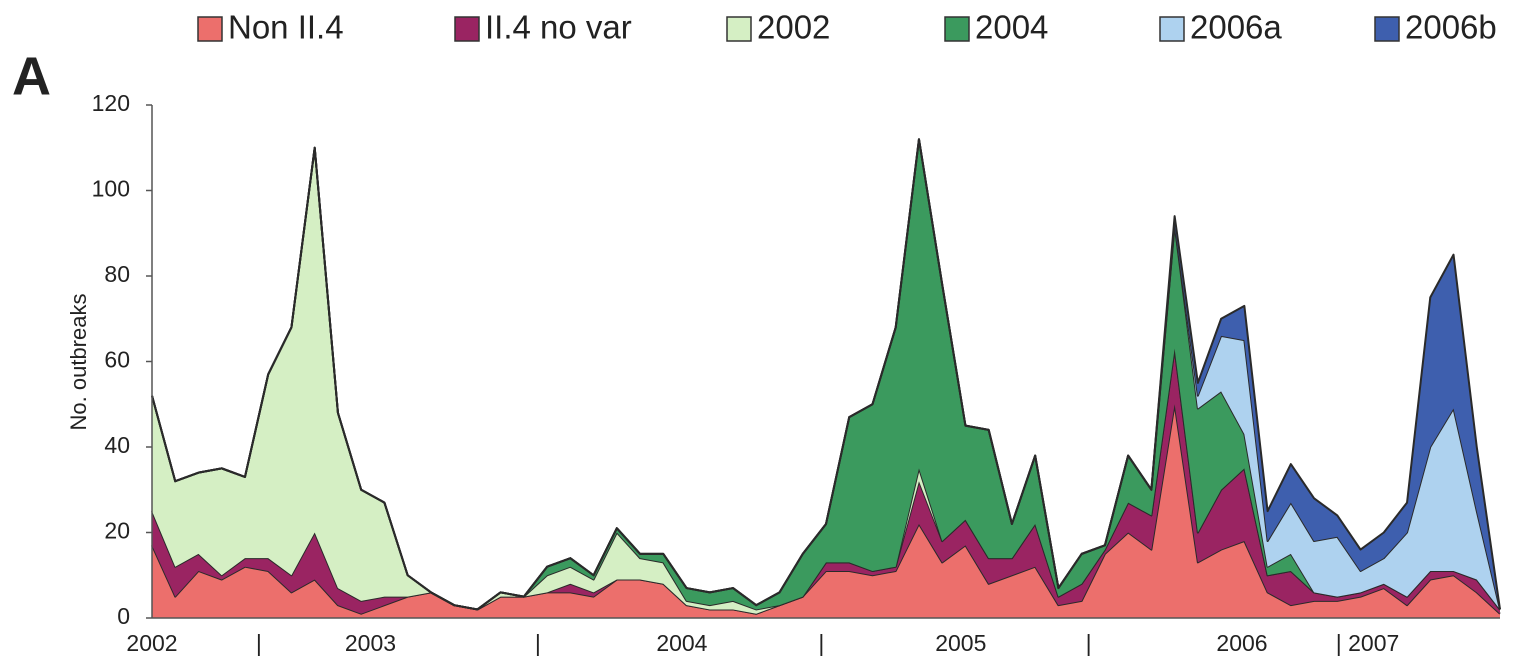 Image resolution: width=1520 pixels, height=667 pixels. I want to click on y-tick-label: 60, so click(117, 360).